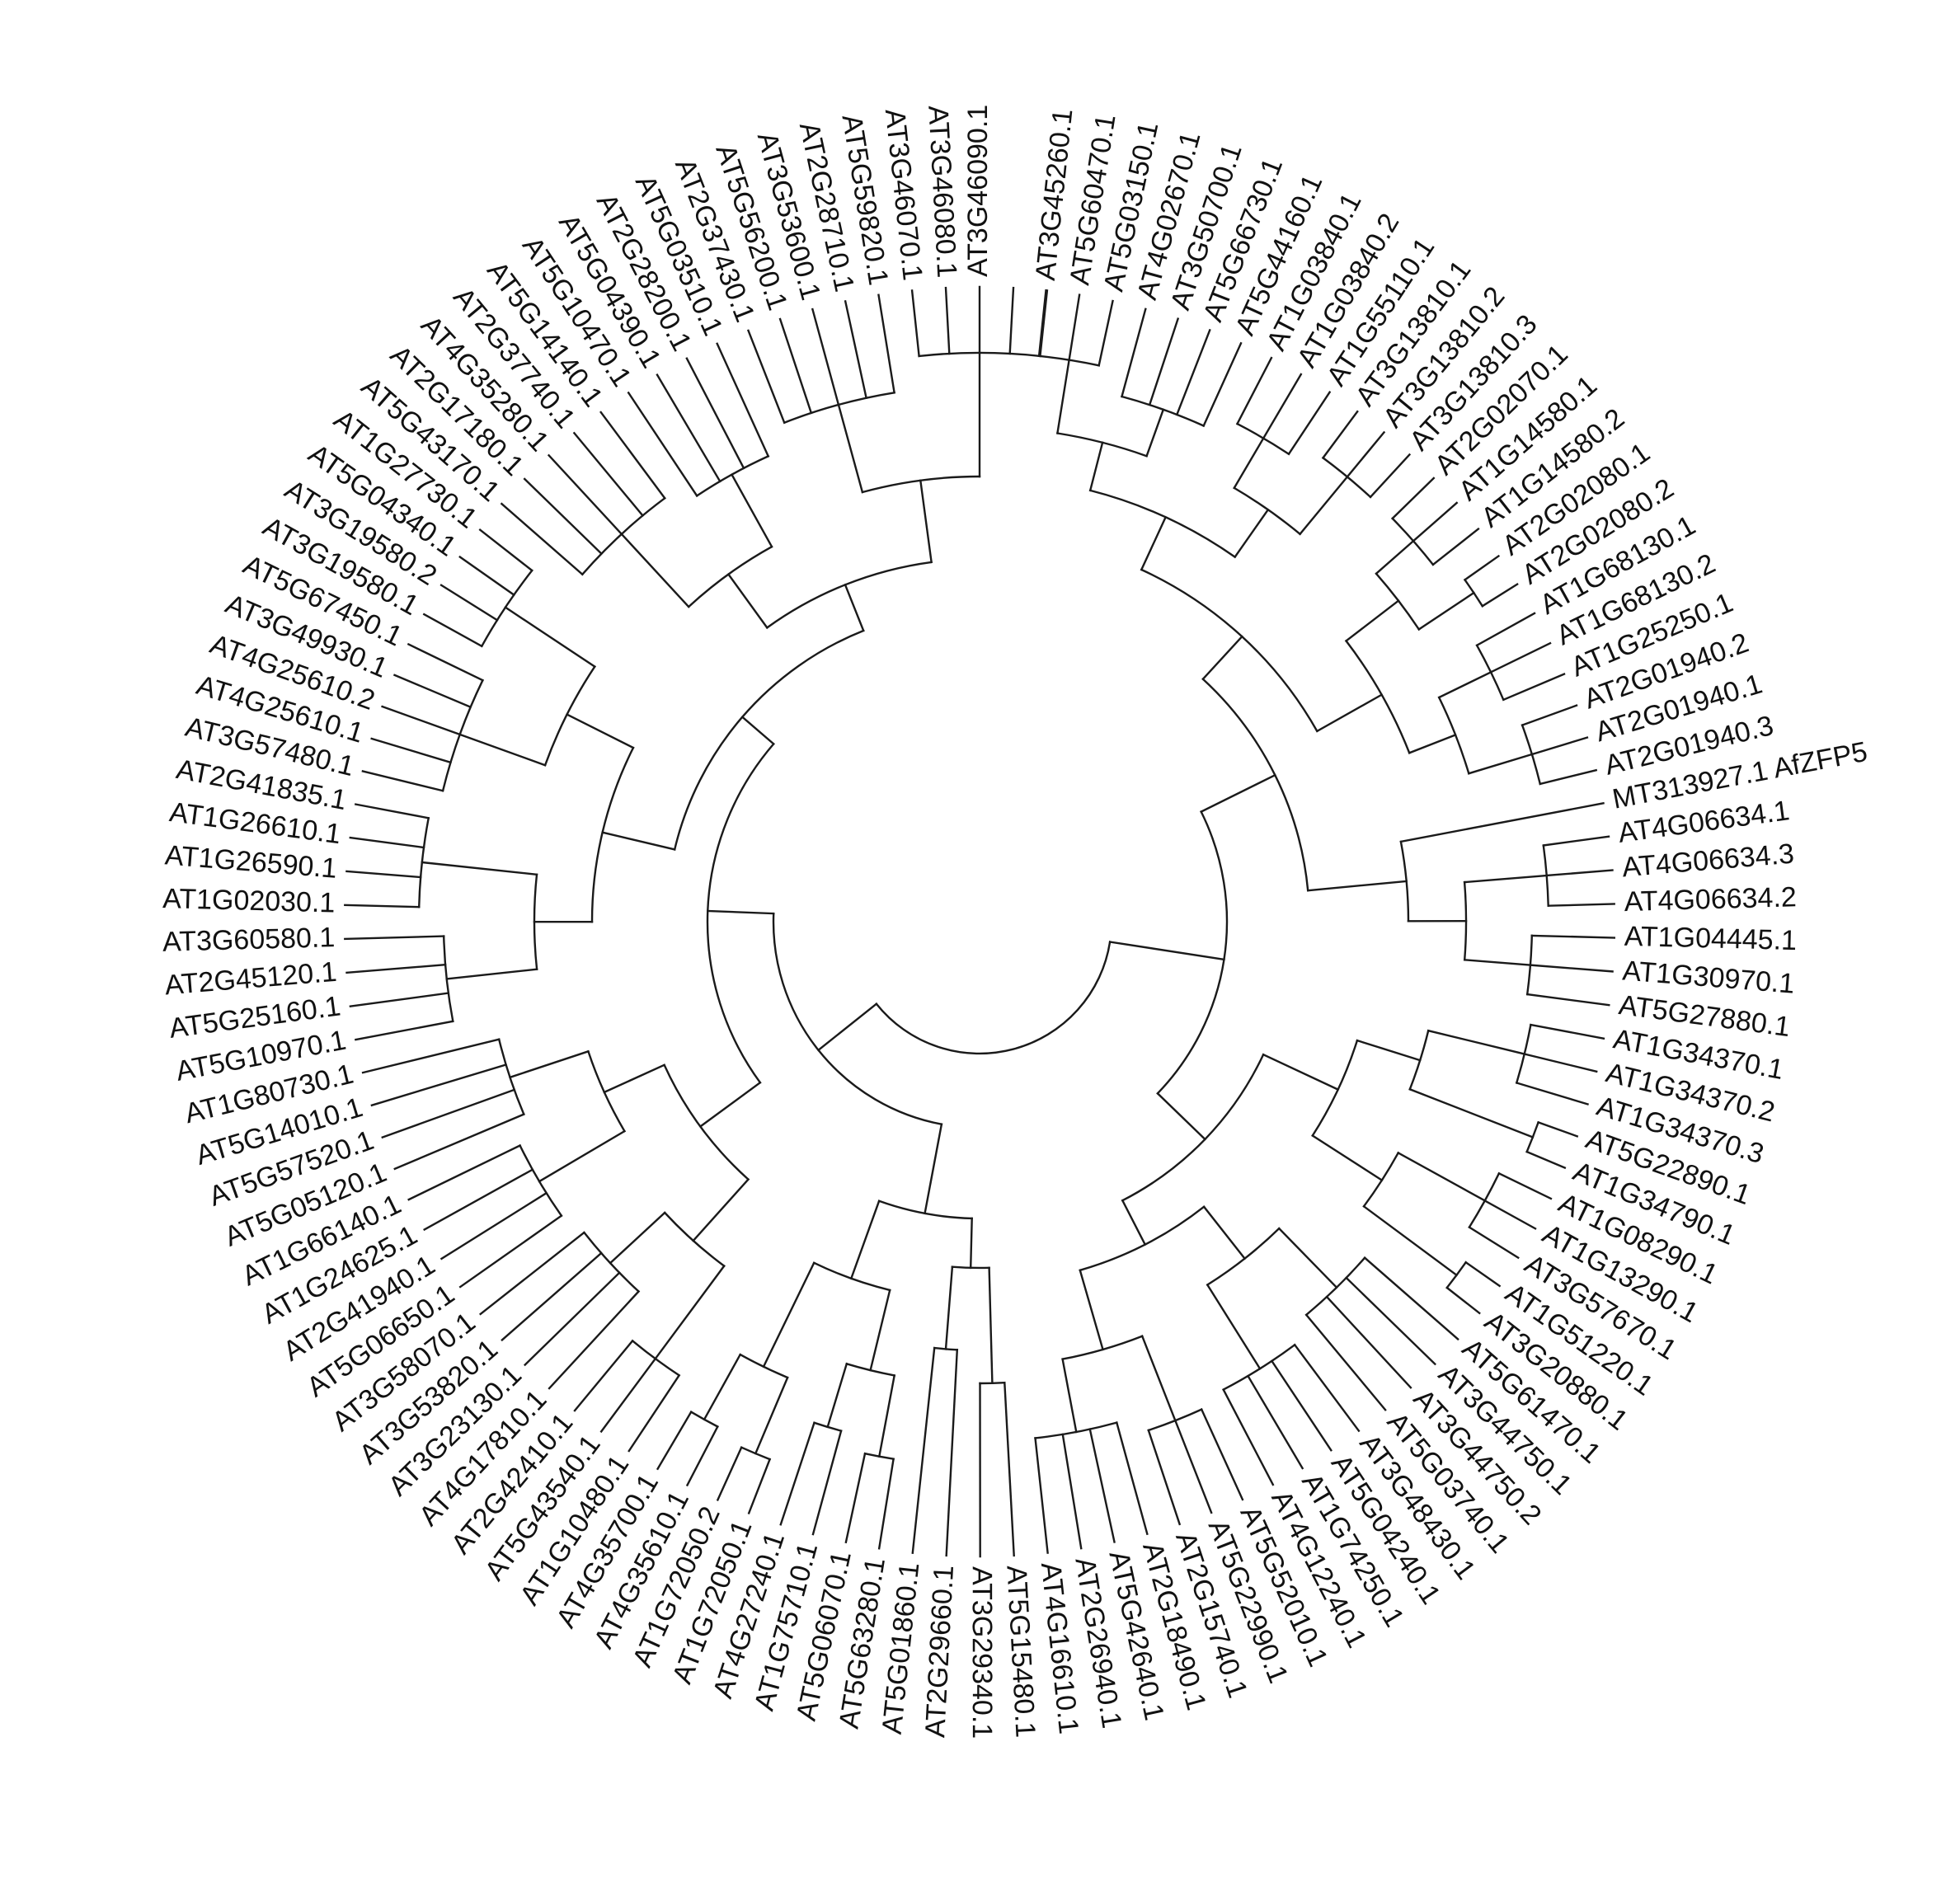 This screenshot has height=1892, width=1960. Describe the element at coordinates (1710, 899) in the screenshot. I see `leaf-label: AT4G06634.2` at that location.